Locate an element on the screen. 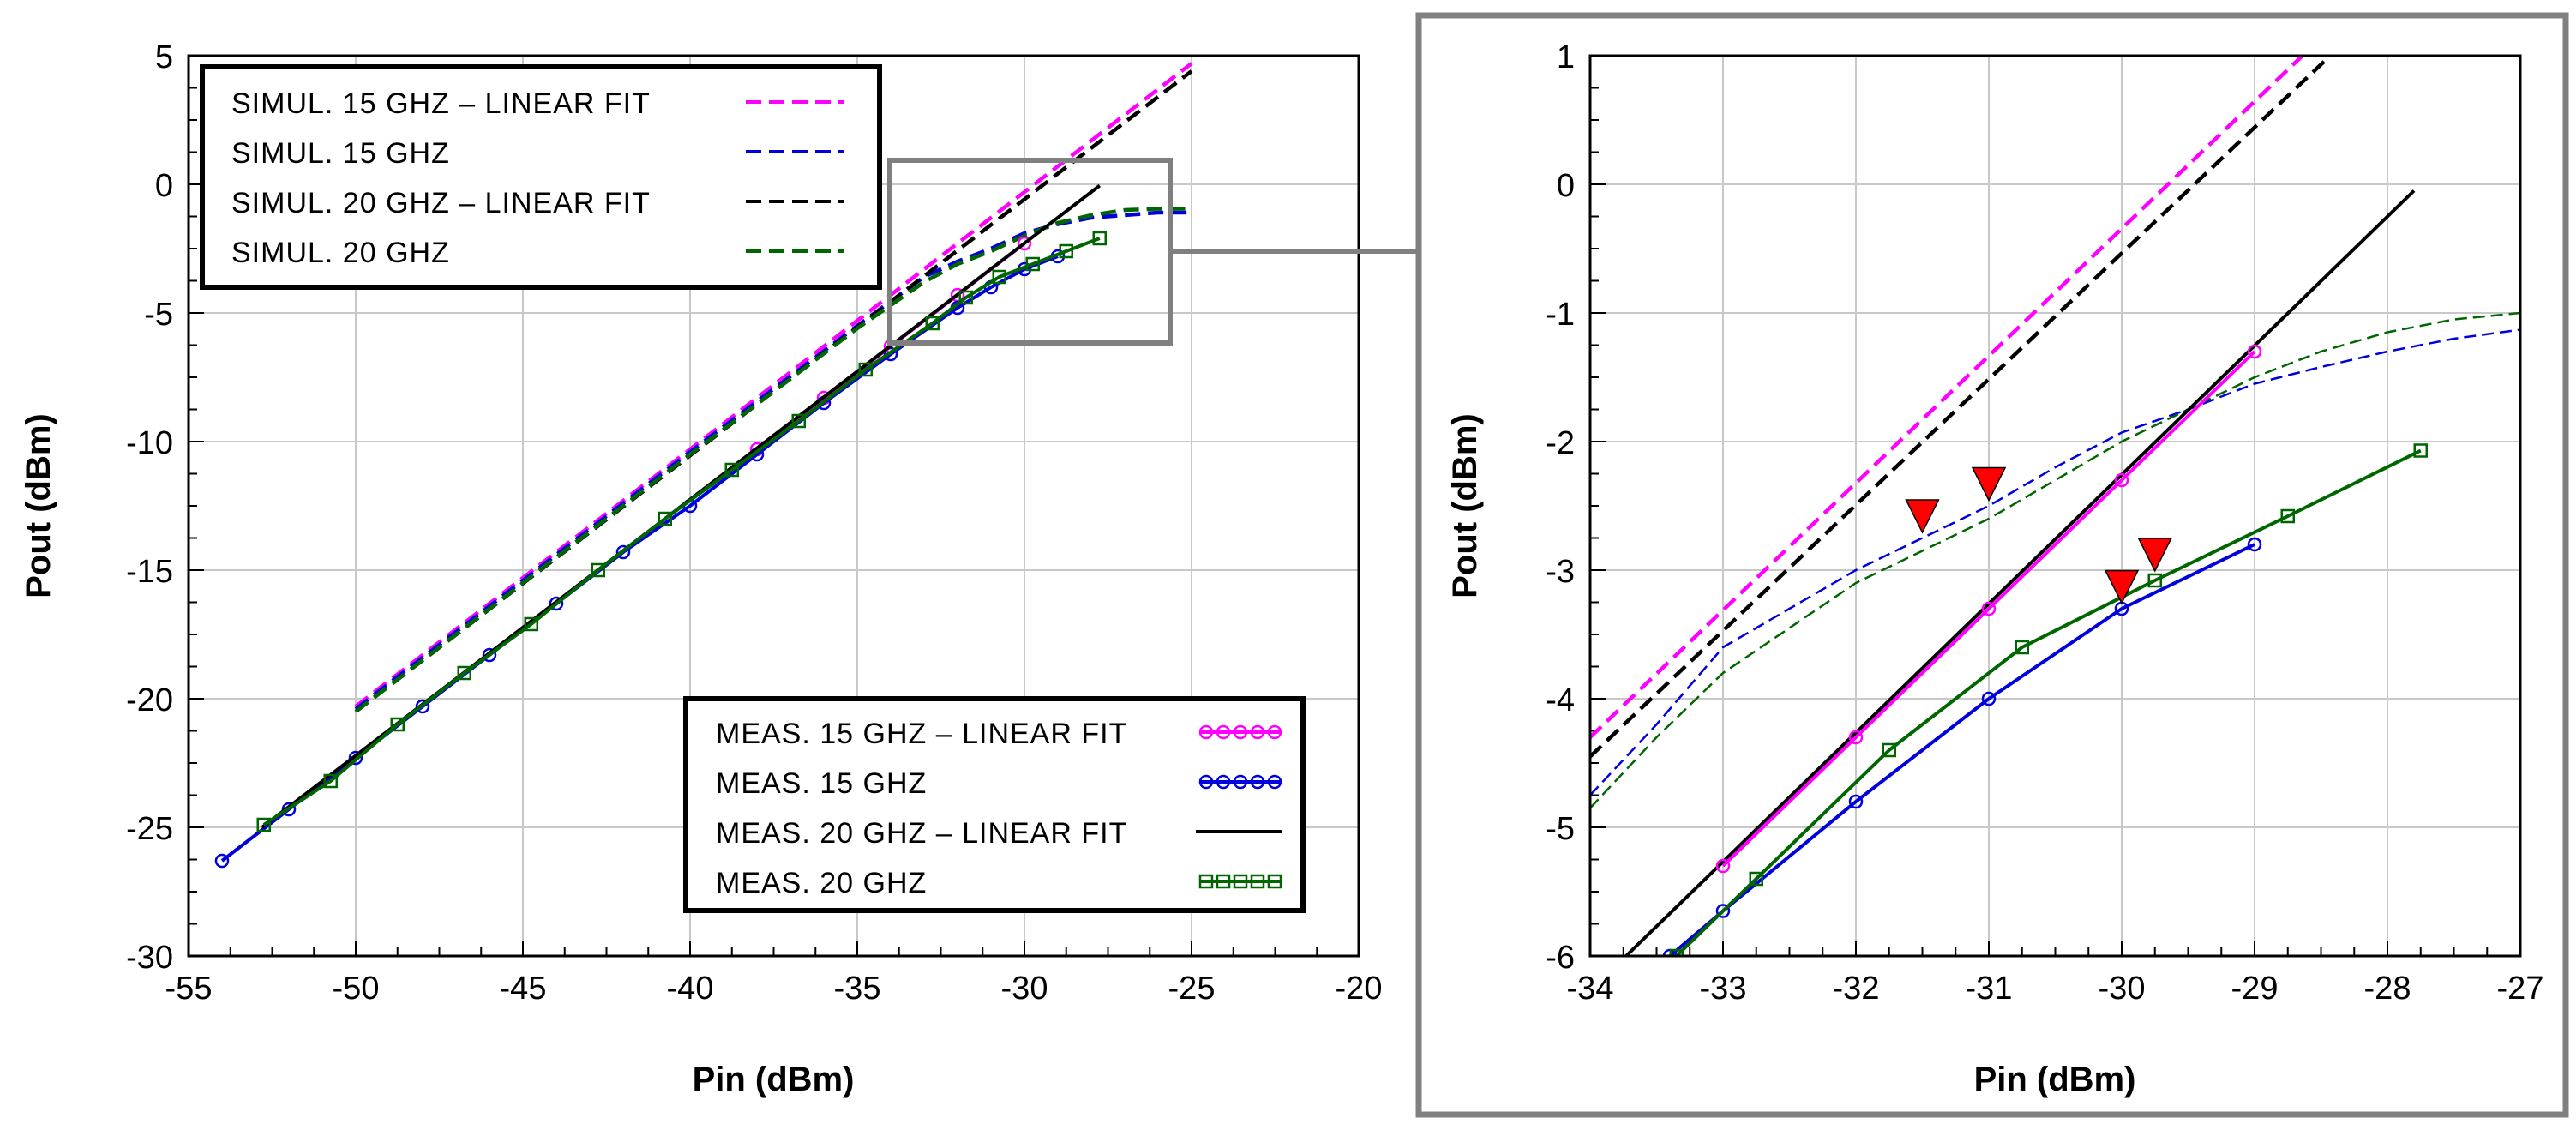 Image resolution: width=2576 pixels, height=1124 pixels. main-y-axis-title: Pout (dBm) is located at coordinates (38, 506).